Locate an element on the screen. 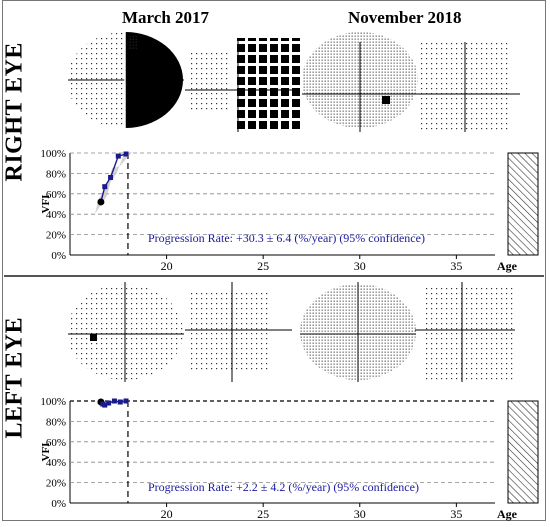 The image size is (550, 527). right-confidence-band is located at coordinates (113, 183).